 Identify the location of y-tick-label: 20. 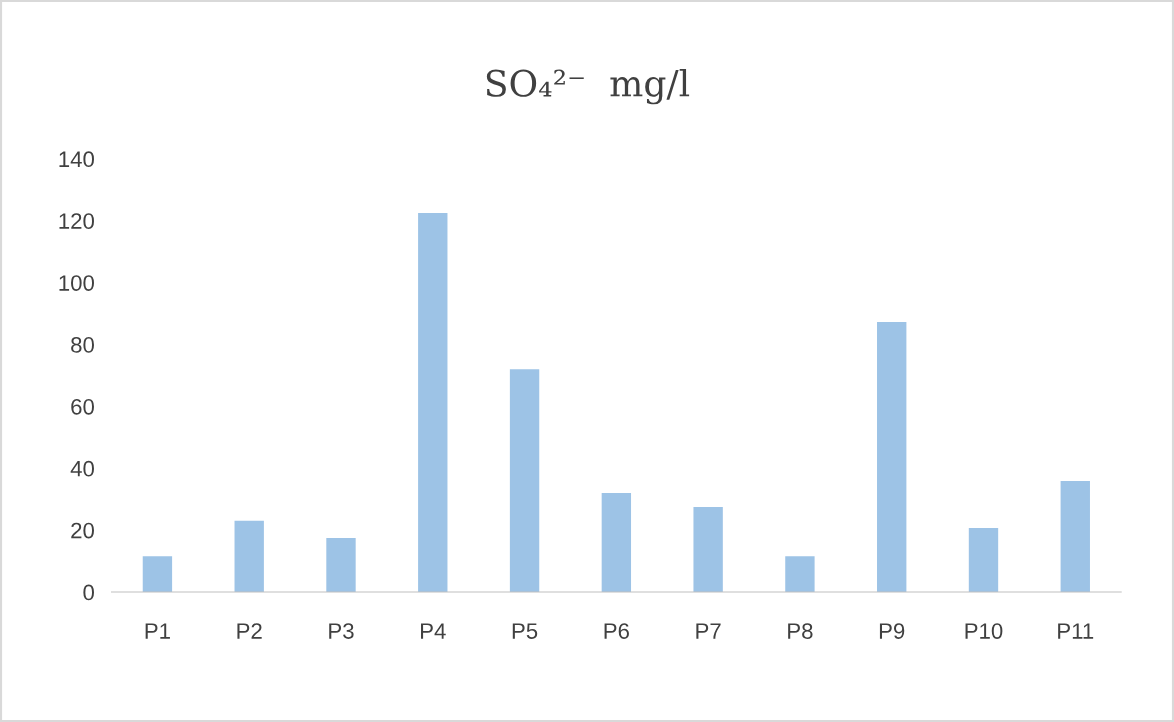
(82, 530).